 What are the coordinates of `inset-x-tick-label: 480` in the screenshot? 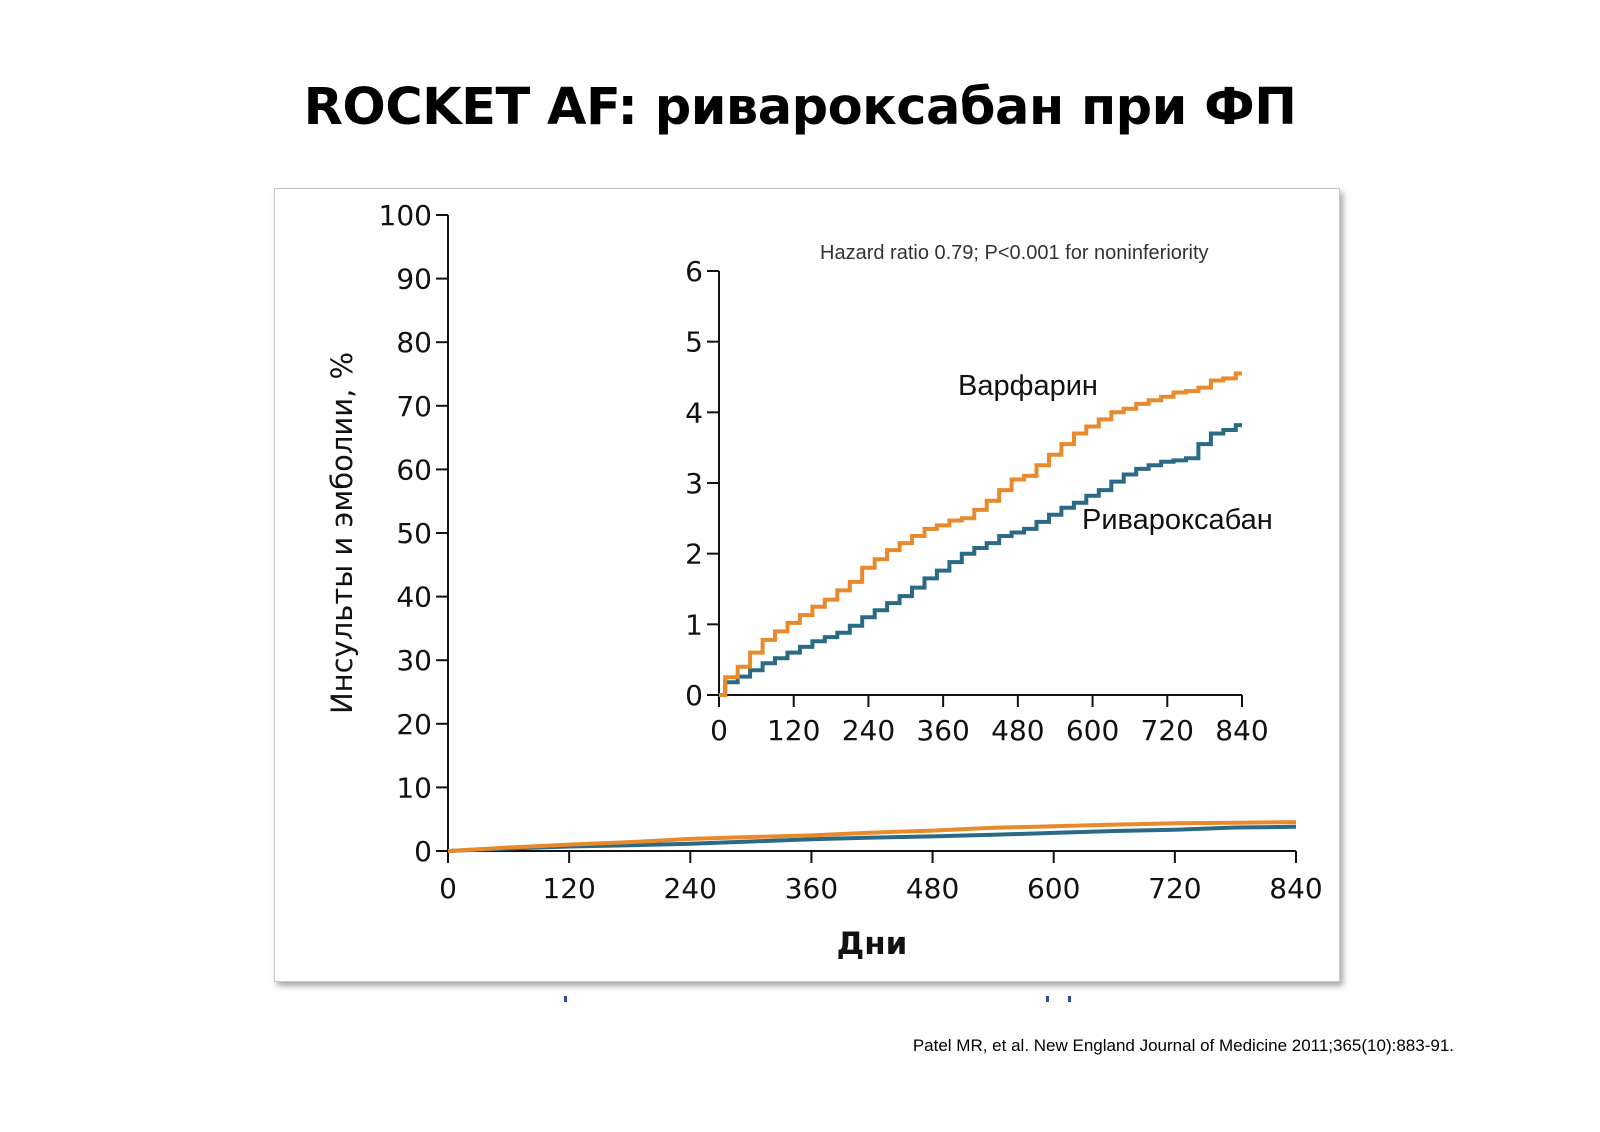 It's located at (1017, 730).